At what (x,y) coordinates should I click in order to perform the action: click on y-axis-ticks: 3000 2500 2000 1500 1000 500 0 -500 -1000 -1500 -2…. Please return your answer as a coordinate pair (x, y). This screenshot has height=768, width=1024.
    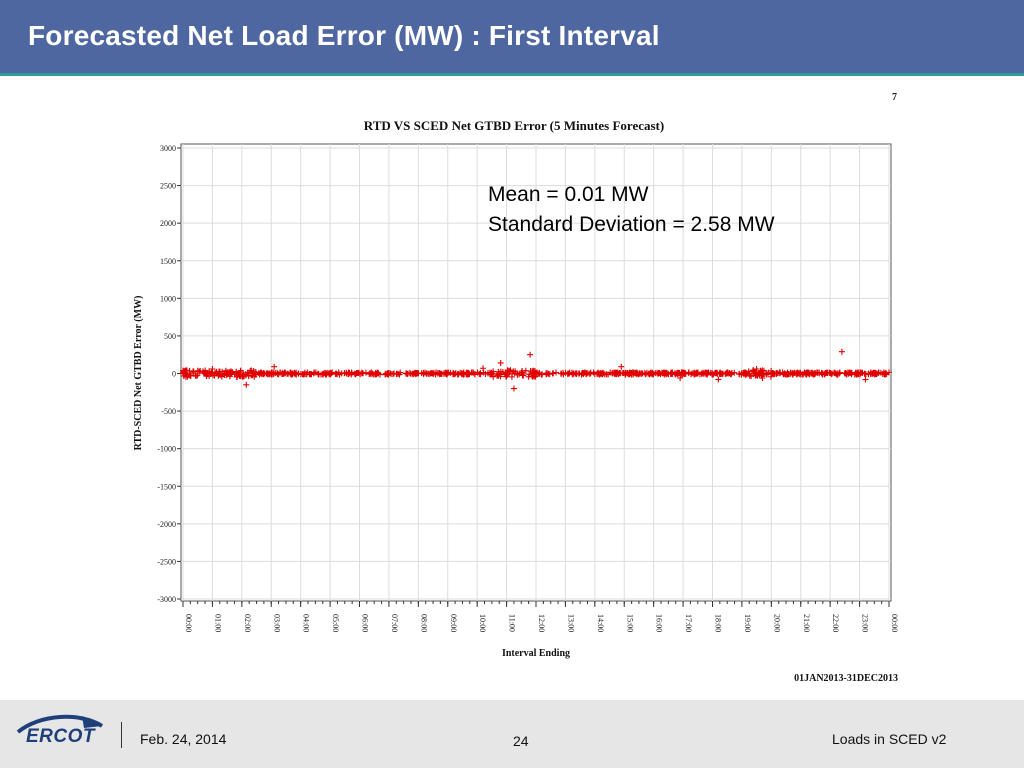
    Looking at the image, I should click on (169, 374).